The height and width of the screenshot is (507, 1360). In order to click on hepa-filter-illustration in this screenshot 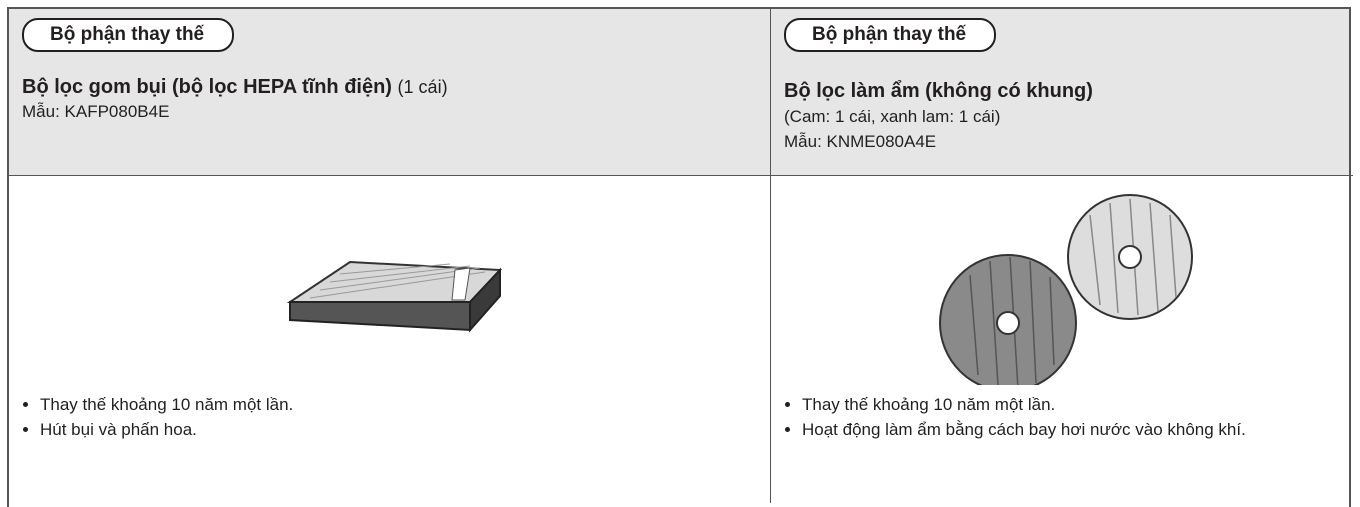, I will do `click(394, 296)`.